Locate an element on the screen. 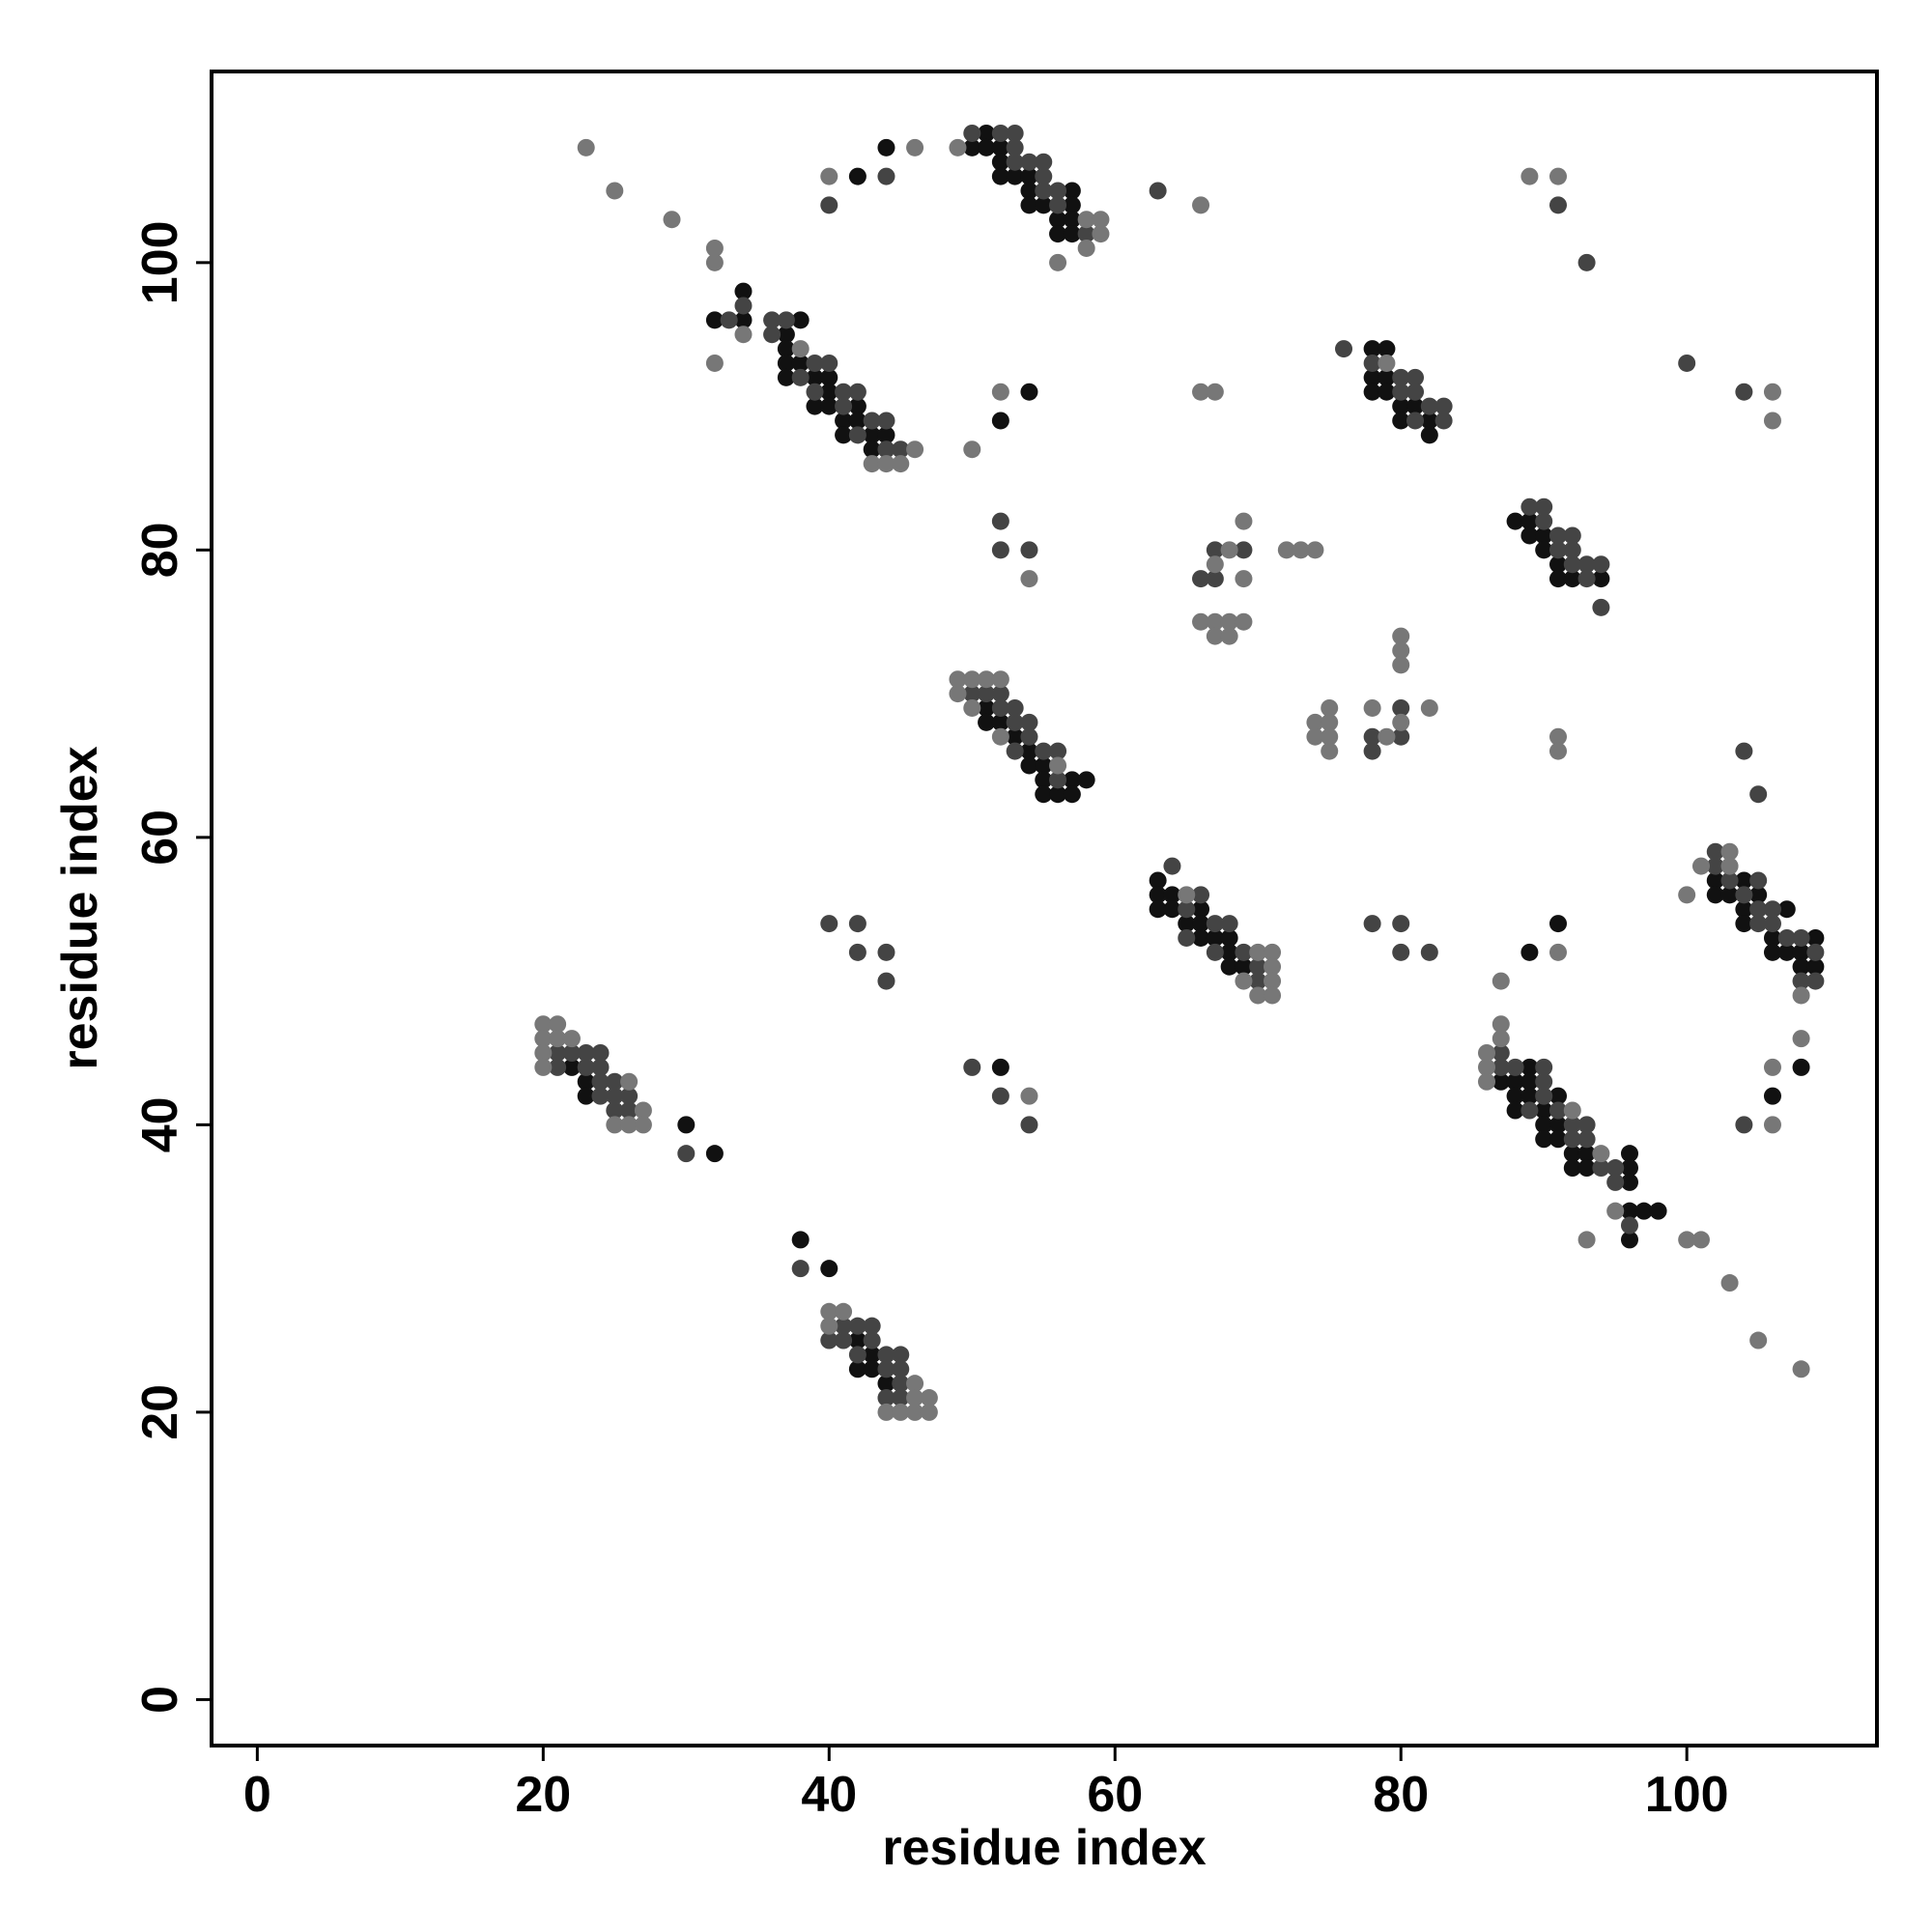 The image size is (1932, 1932). y-tick-label: 40 is located at coordinates (160, 1124).